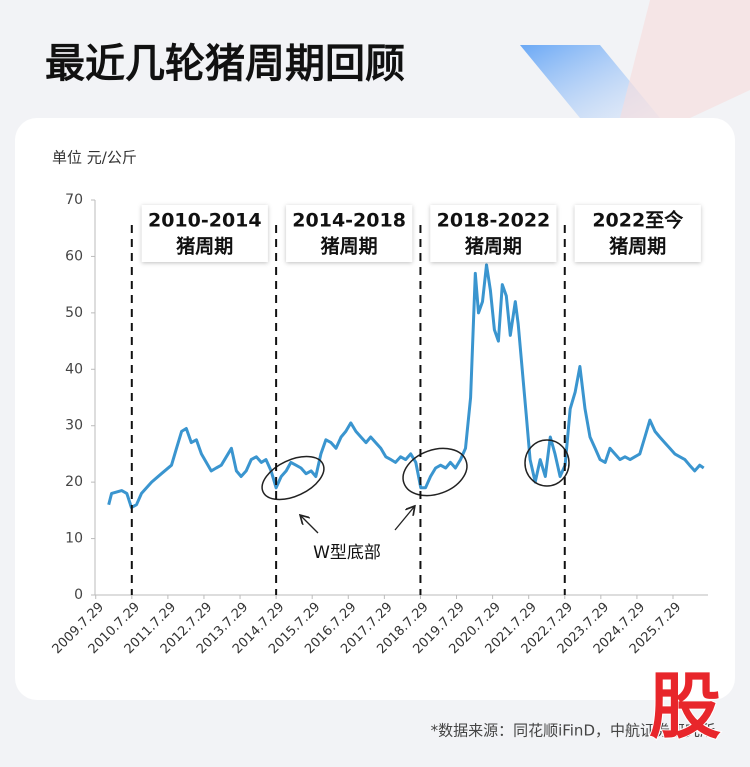  What do you see at coordinates (74, 482) in the screenshot?
I see `y-tick-label: 20` at bounding box center [74, 482].